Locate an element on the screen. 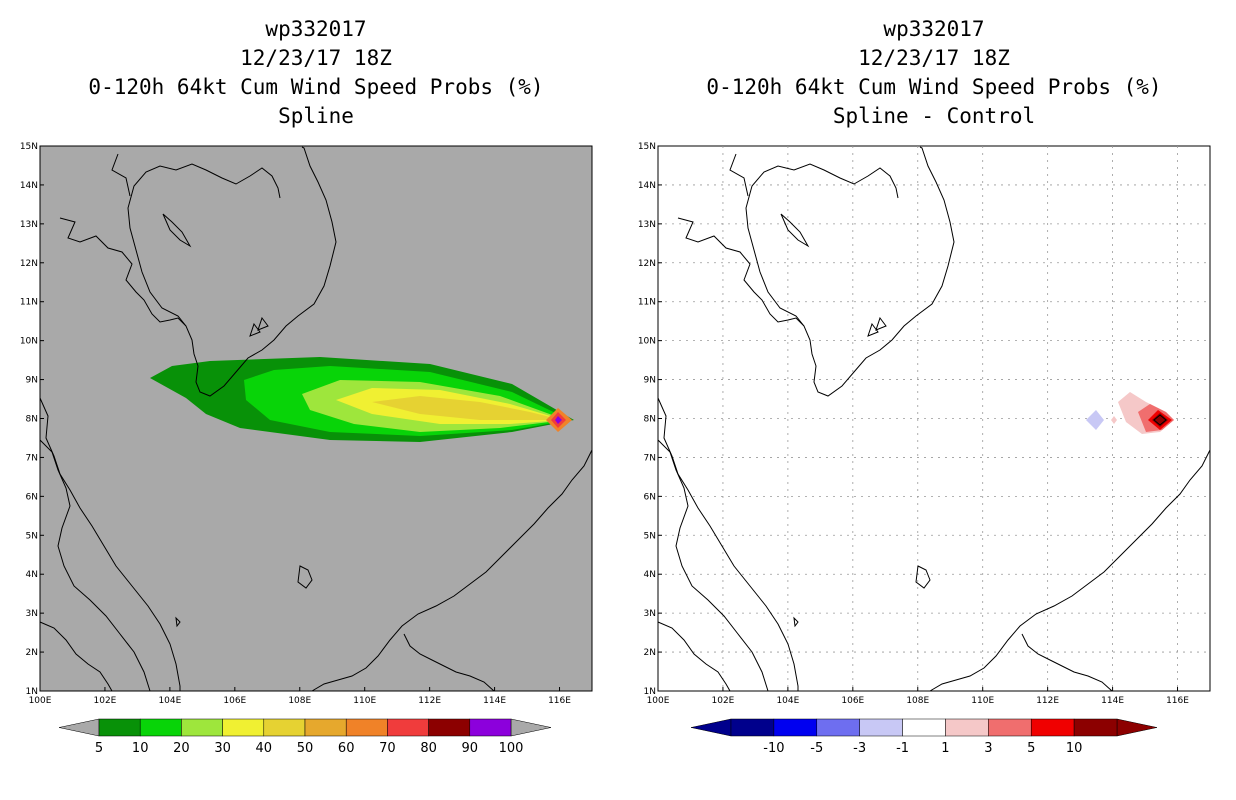  right-lon-label: 116E is located at coordinates (1177, 701).